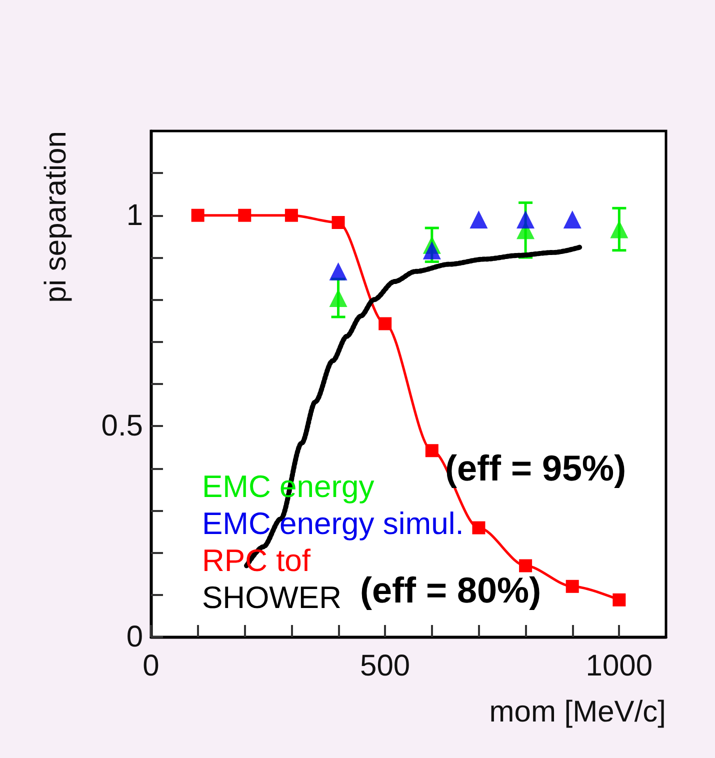  What do you see at coordinates (134, 637) in the screenshot?
I see `y-tick-label: 0` at bounding box center [134, 637].